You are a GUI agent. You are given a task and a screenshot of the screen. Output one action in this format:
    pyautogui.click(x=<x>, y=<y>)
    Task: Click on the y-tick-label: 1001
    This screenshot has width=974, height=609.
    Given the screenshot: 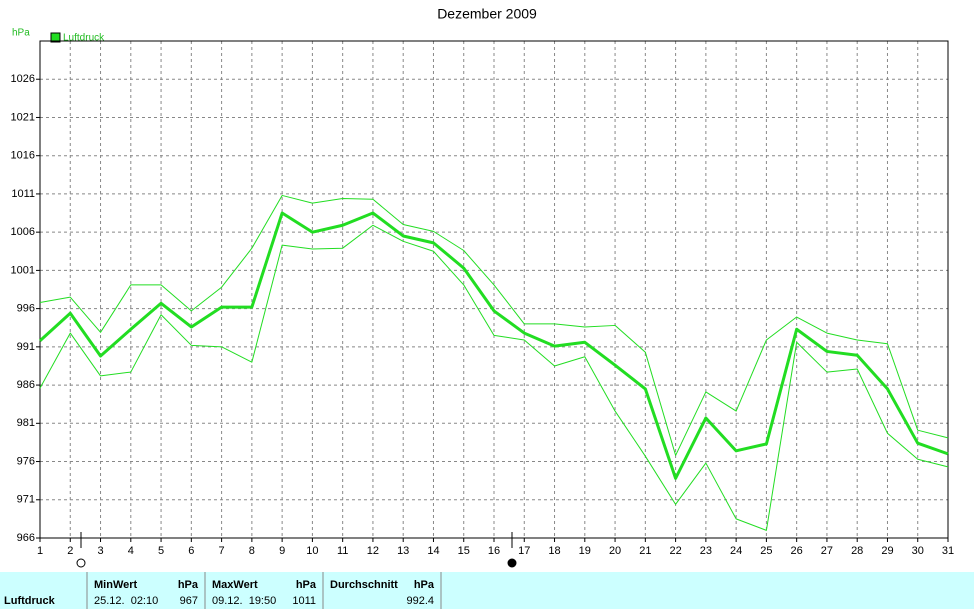 What is the action you would take?
    pyautogui.click(x=23, y=270)
    